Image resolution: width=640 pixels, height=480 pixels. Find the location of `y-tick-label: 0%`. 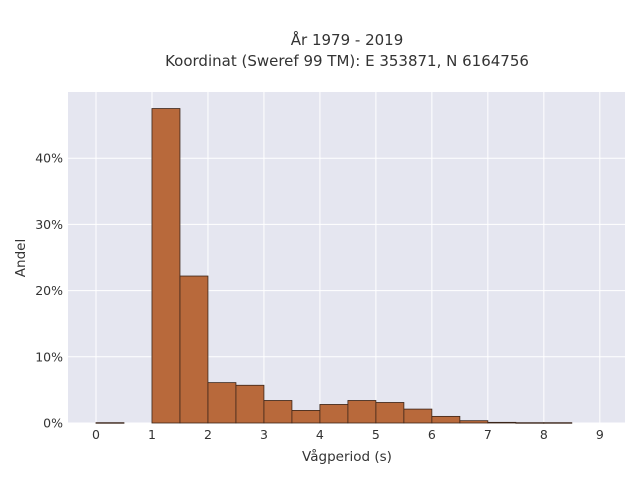

y-tick-label: 0% is located at coordinates (53, 423).